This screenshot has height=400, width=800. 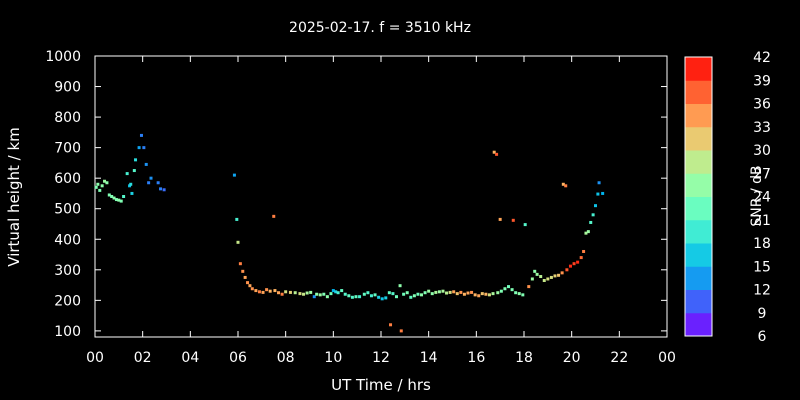 I want to click on colorbar-tick-label: 21, so click(x=762, y=221).